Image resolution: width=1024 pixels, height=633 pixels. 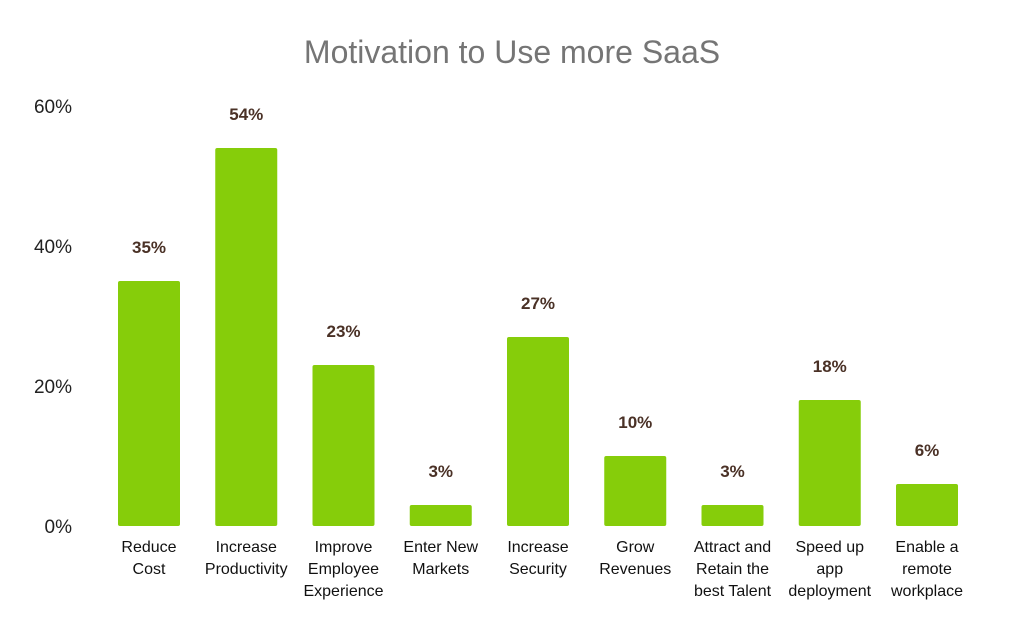 I want to click on x-tick-label-line: workplace, so click(x=926, y=591).